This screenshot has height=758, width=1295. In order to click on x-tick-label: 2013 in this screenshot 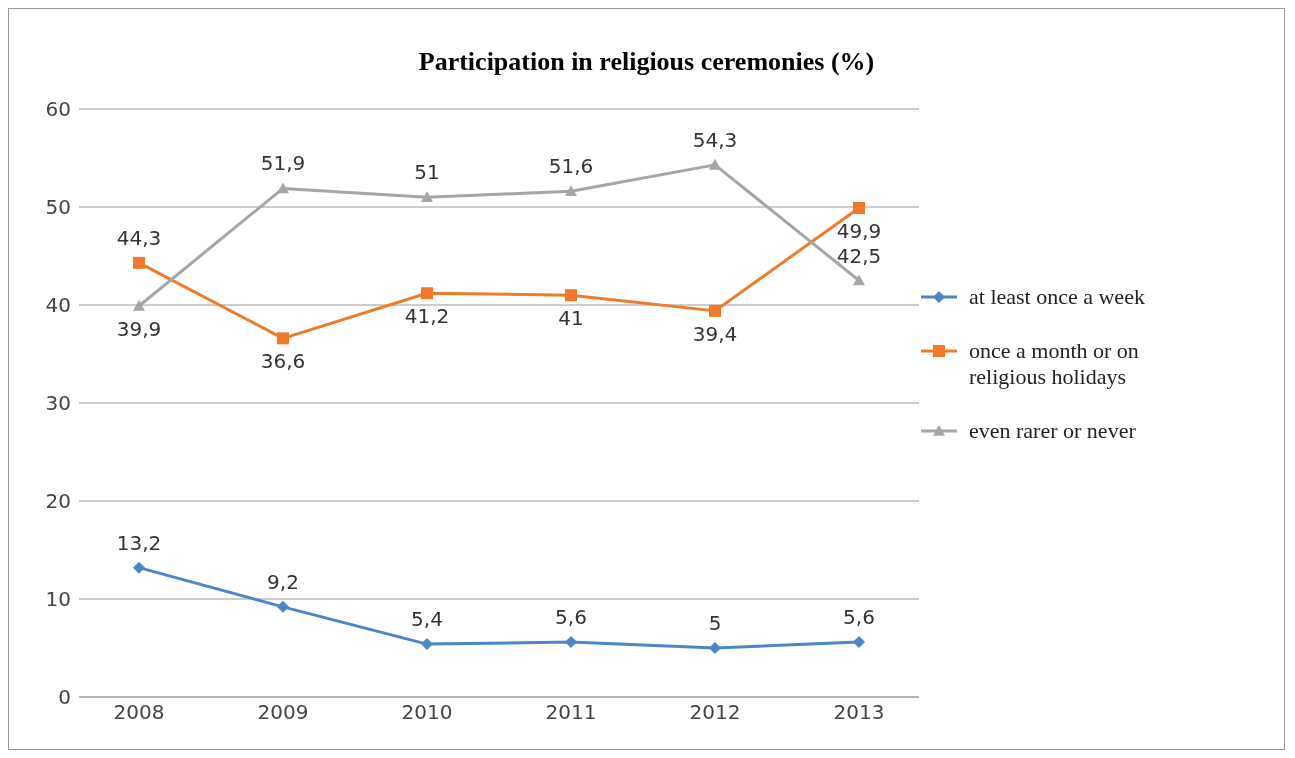, I will do `click(859, 712)`.